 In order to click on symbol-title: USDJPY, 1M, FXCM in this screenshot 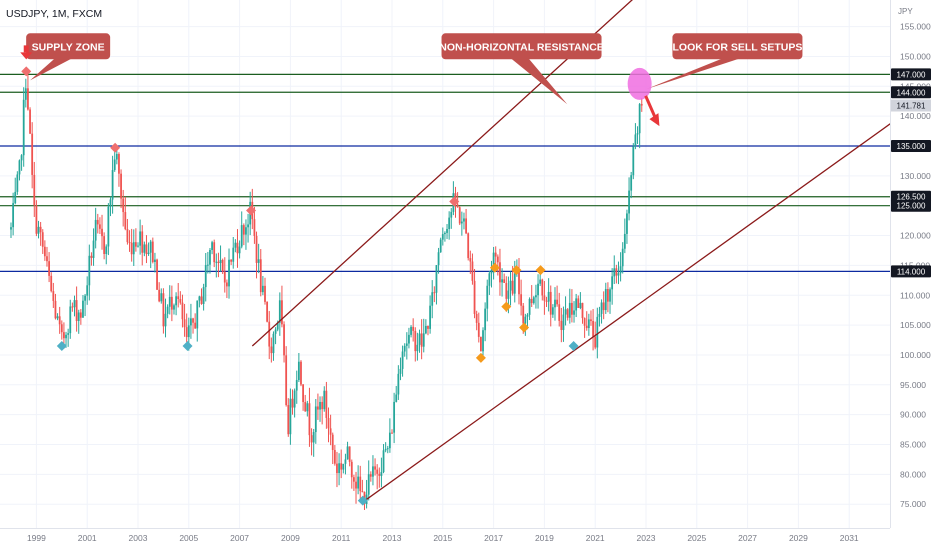, I will do `click(54, 14)`.